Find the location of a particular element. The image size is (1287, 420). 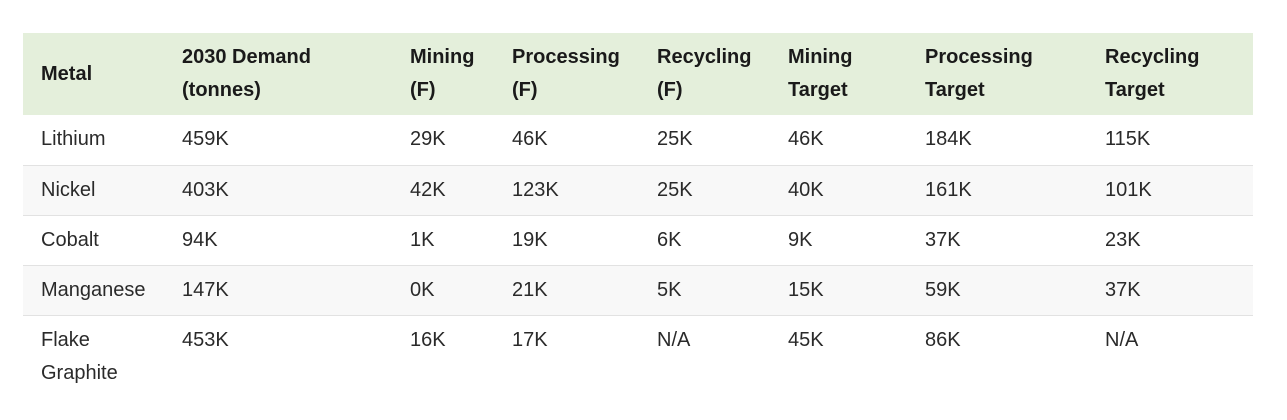

cell-recycling-target: 115K is located at coordinates (1170, 140).